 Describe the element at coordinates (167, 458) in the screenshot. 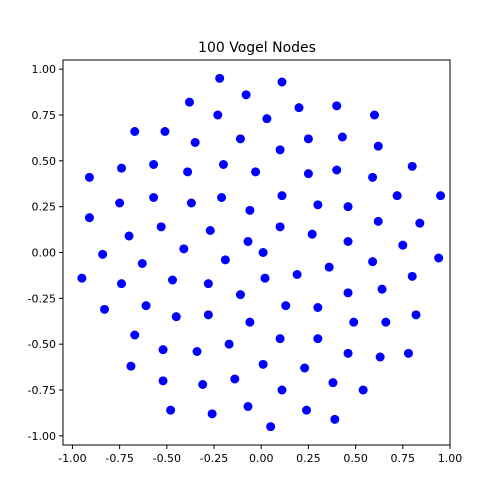

I see `x-tick-label: -0.50` at that location.